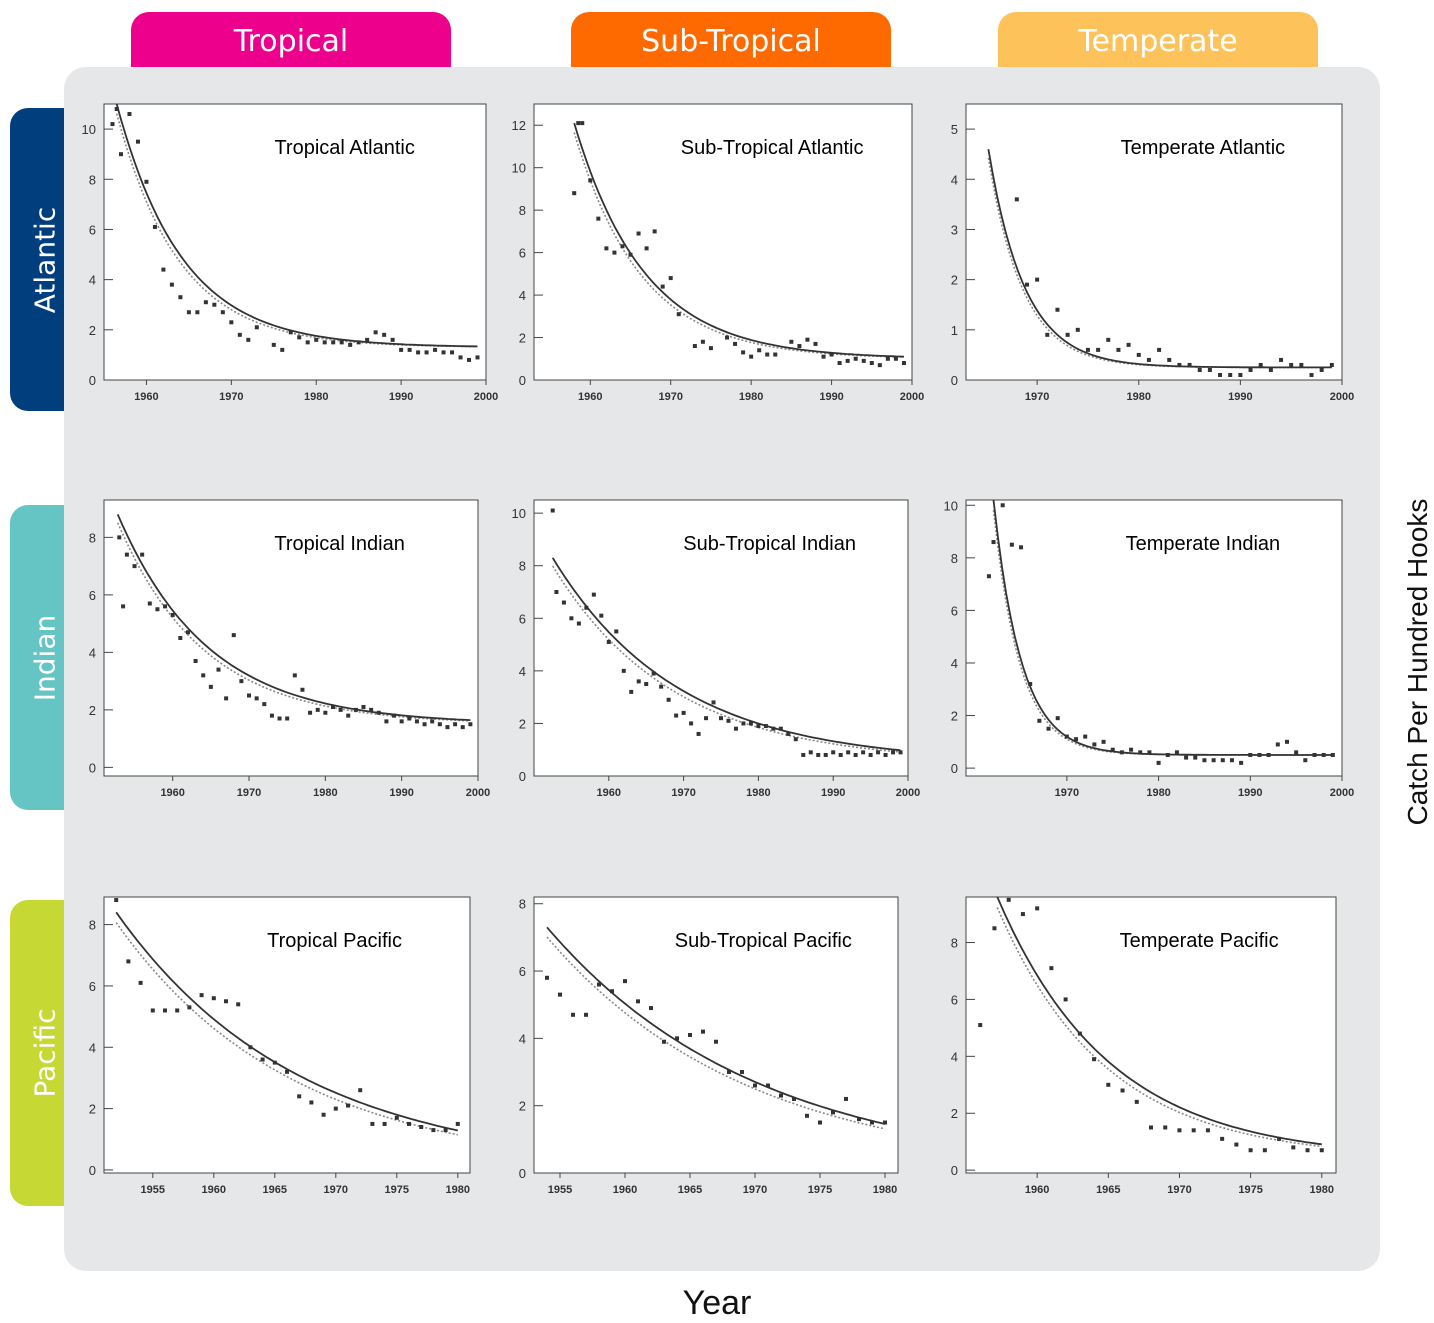 Image resolution: width=1434 pixels, height=1323 pixels. What do you see at coordinates (519, 125) in the screenshot?
I see `y-tick-label: 12` at bounding box center [519, 125].